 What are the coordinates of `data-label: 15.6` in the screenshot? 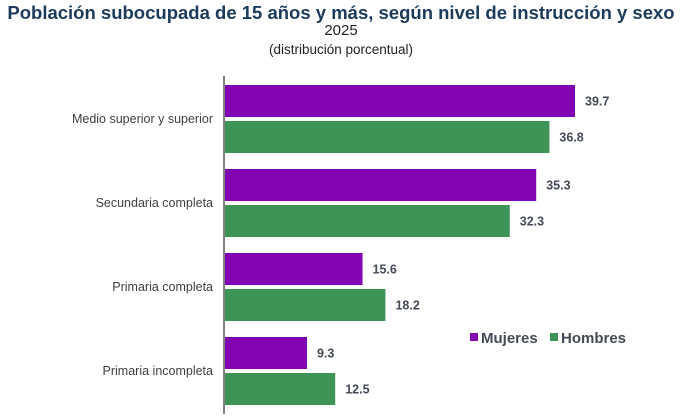 It's located at (385, 270).